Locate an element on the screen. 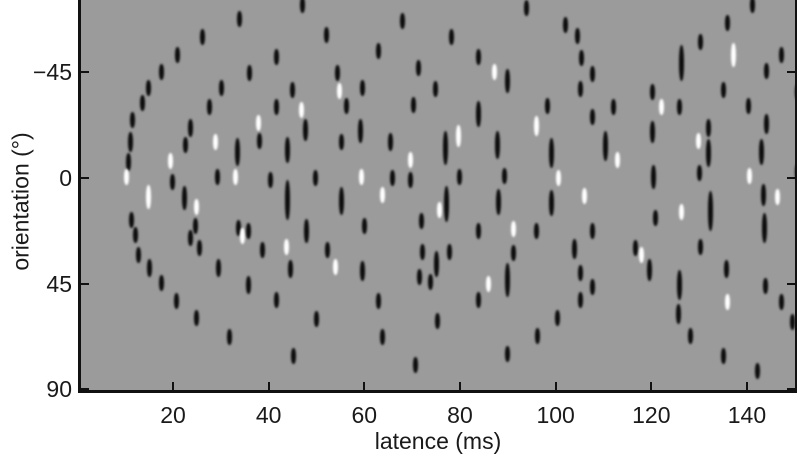  x-tick-label: 60 is located at coordinates (364, 415).